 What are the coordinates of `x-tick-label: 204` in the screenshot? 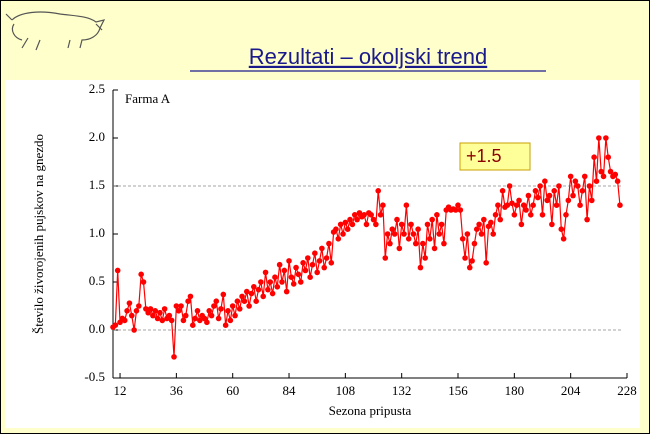 It's located at (571, 390).